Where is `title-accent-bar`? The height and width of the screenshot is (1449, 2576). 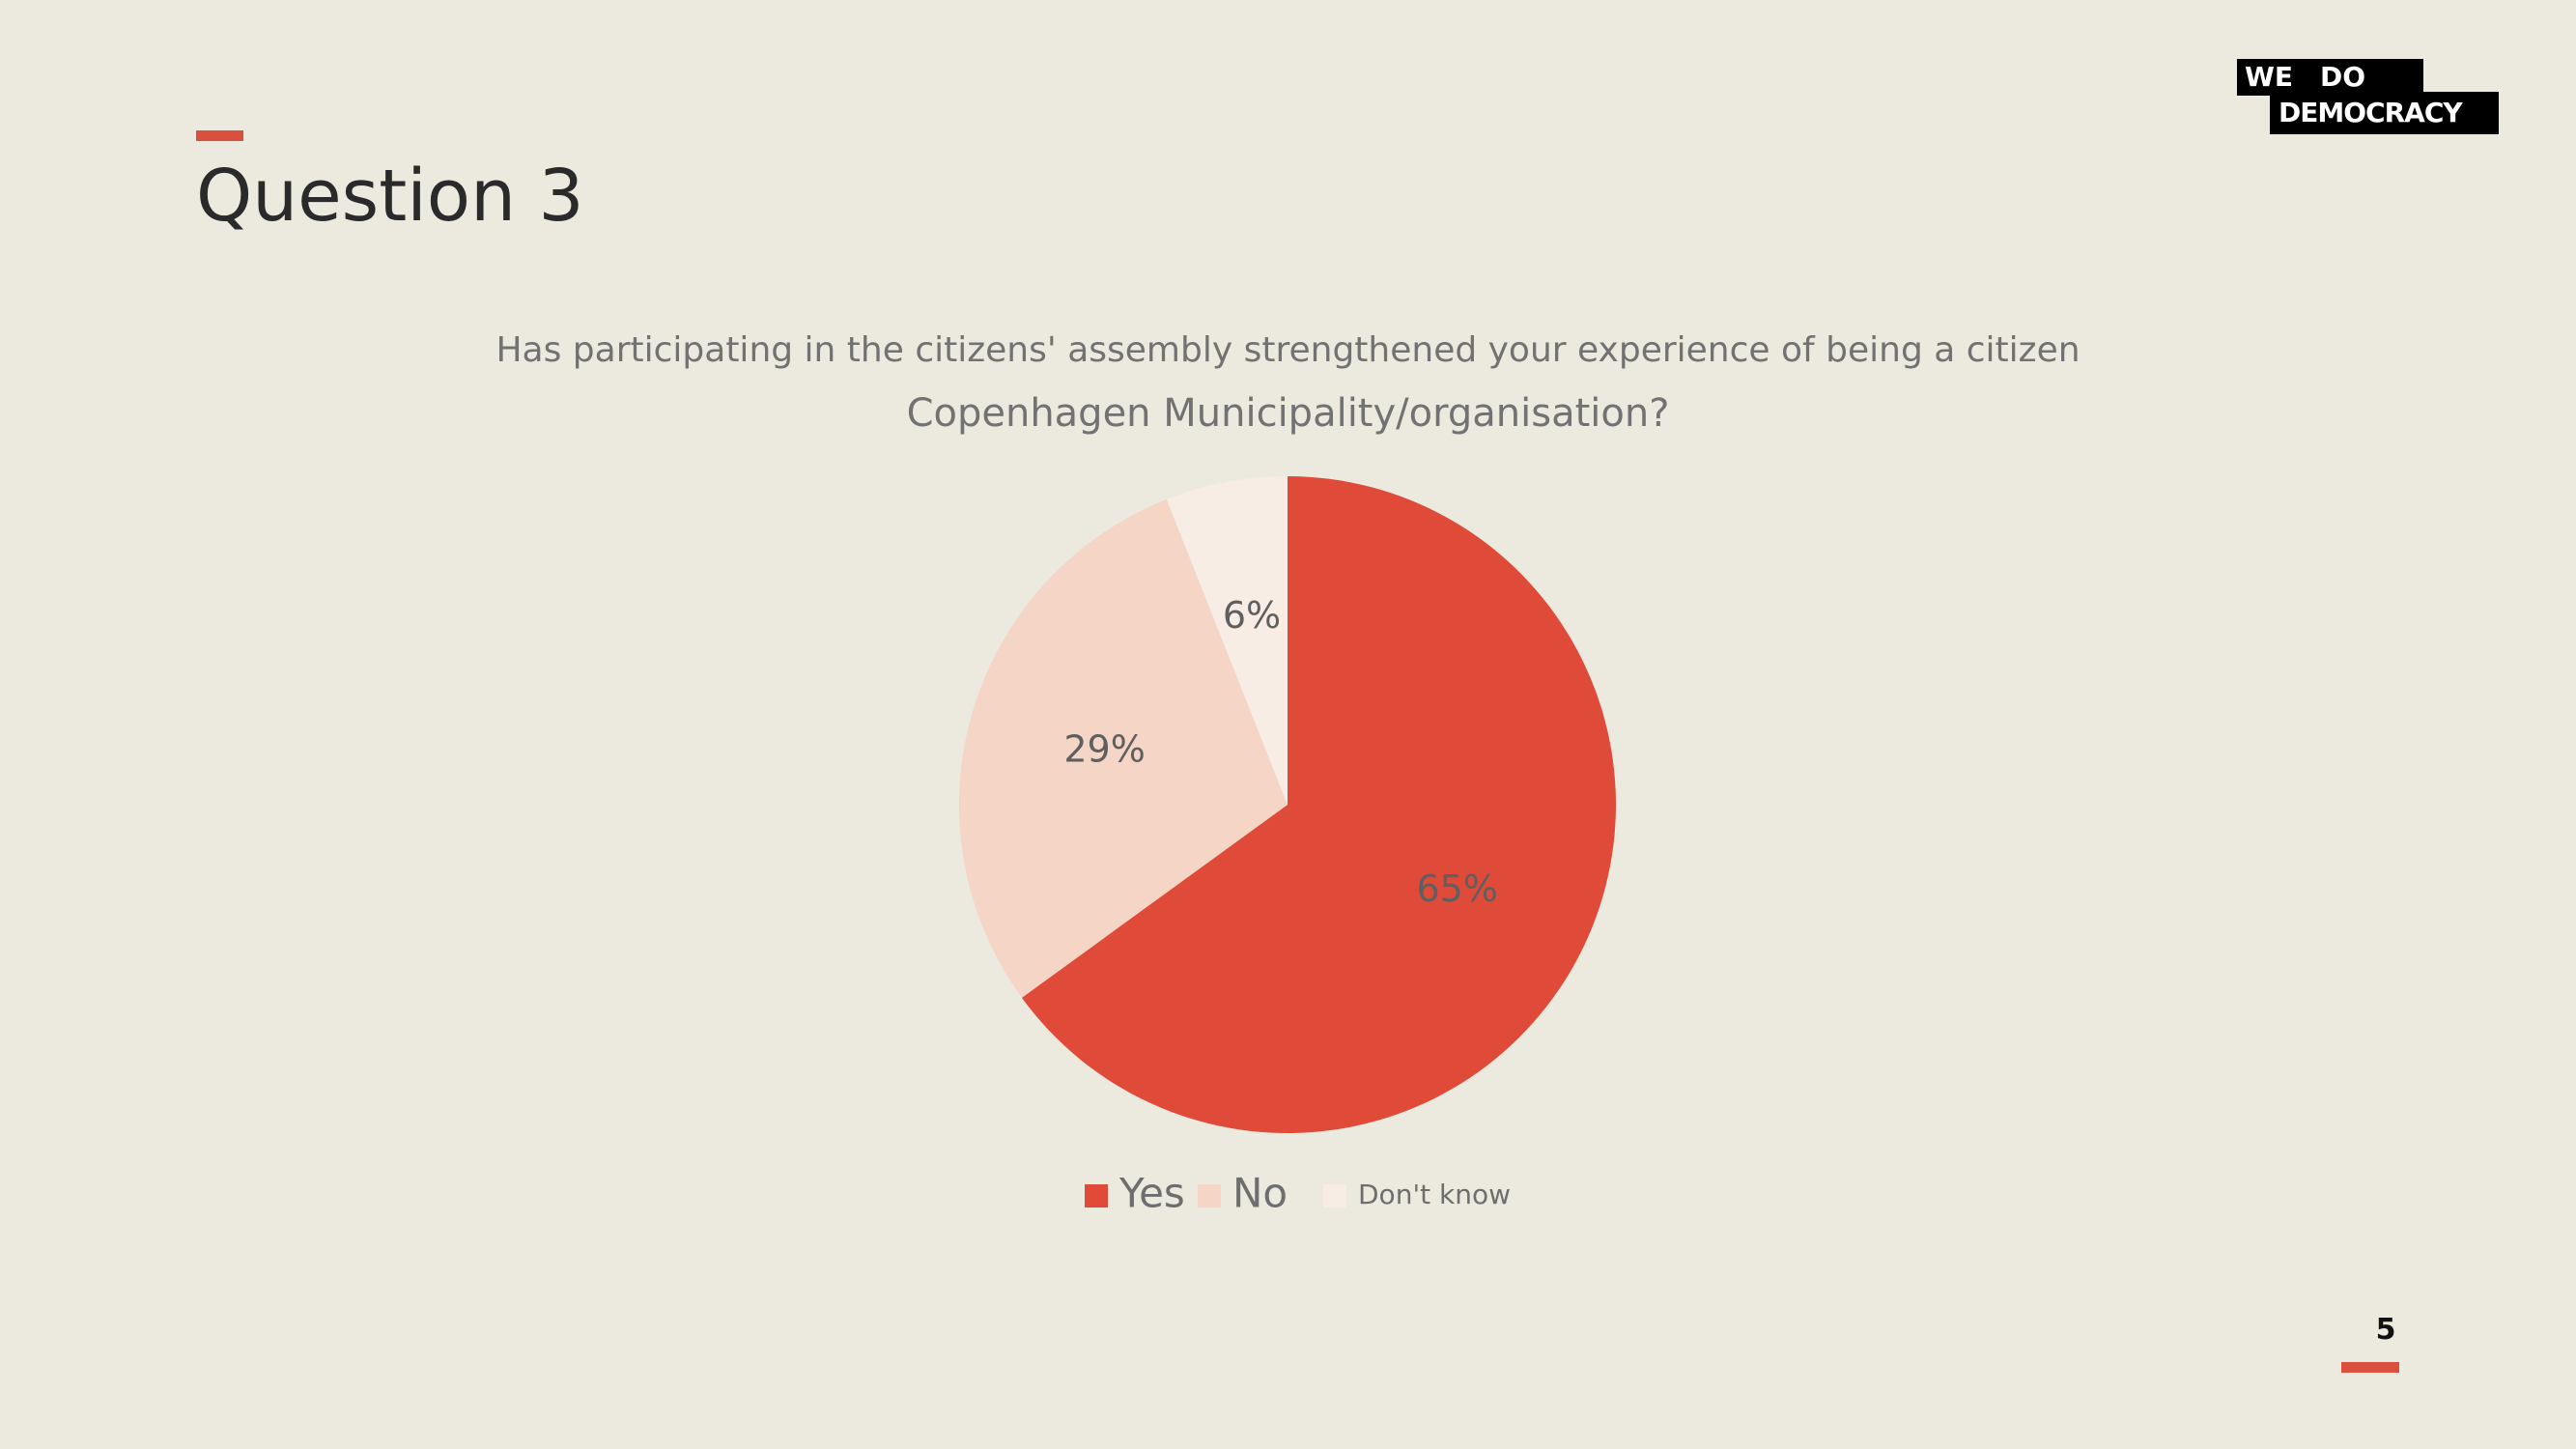 title-accent-bar is located at coordinates (219, 135).